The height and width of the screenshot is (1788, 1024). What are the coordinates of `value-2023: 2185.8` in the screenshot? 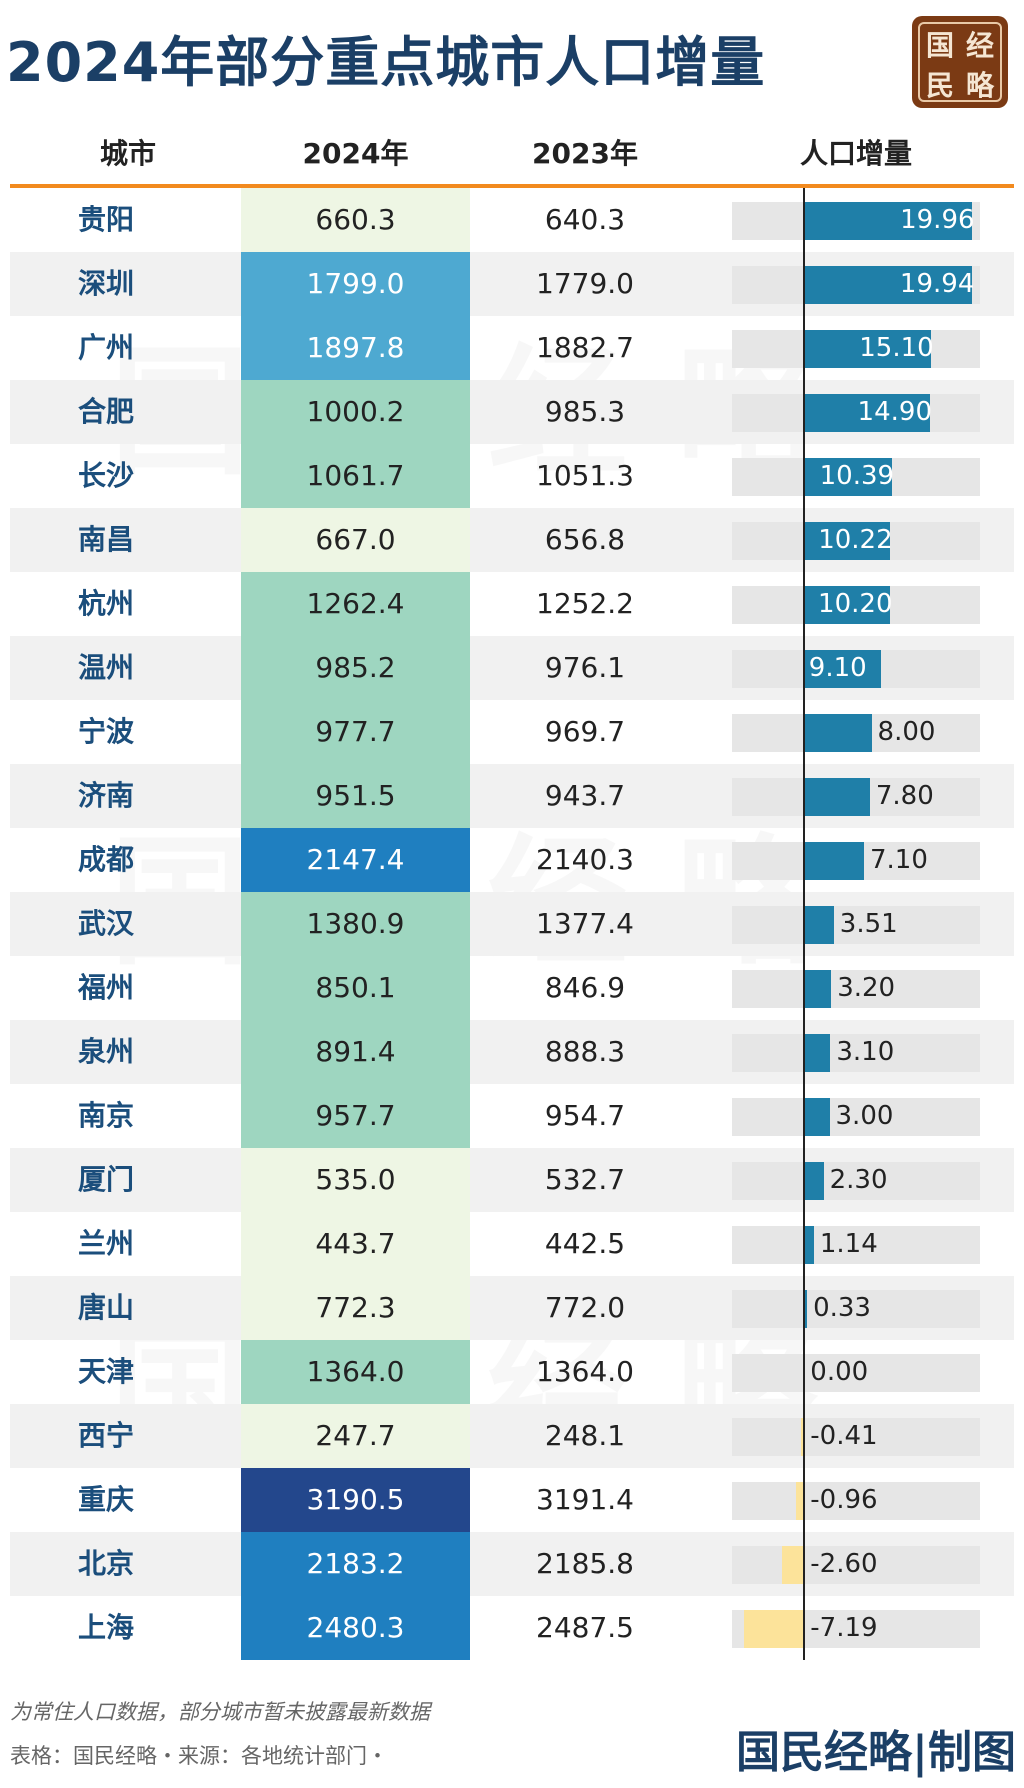 It's located at (585, 1563).